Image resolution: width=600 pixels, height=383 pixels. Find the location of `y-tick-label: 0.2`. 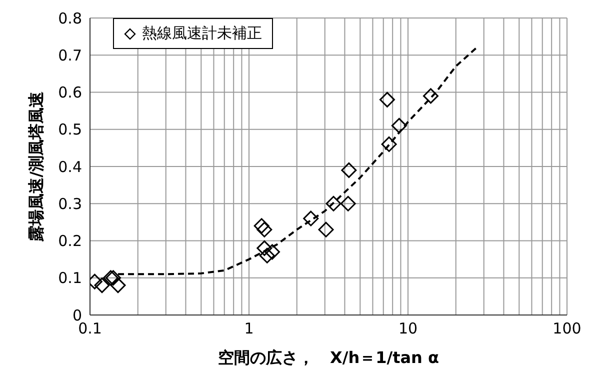

y-tick-label: 0.2 is located at coordinates (70, 241).